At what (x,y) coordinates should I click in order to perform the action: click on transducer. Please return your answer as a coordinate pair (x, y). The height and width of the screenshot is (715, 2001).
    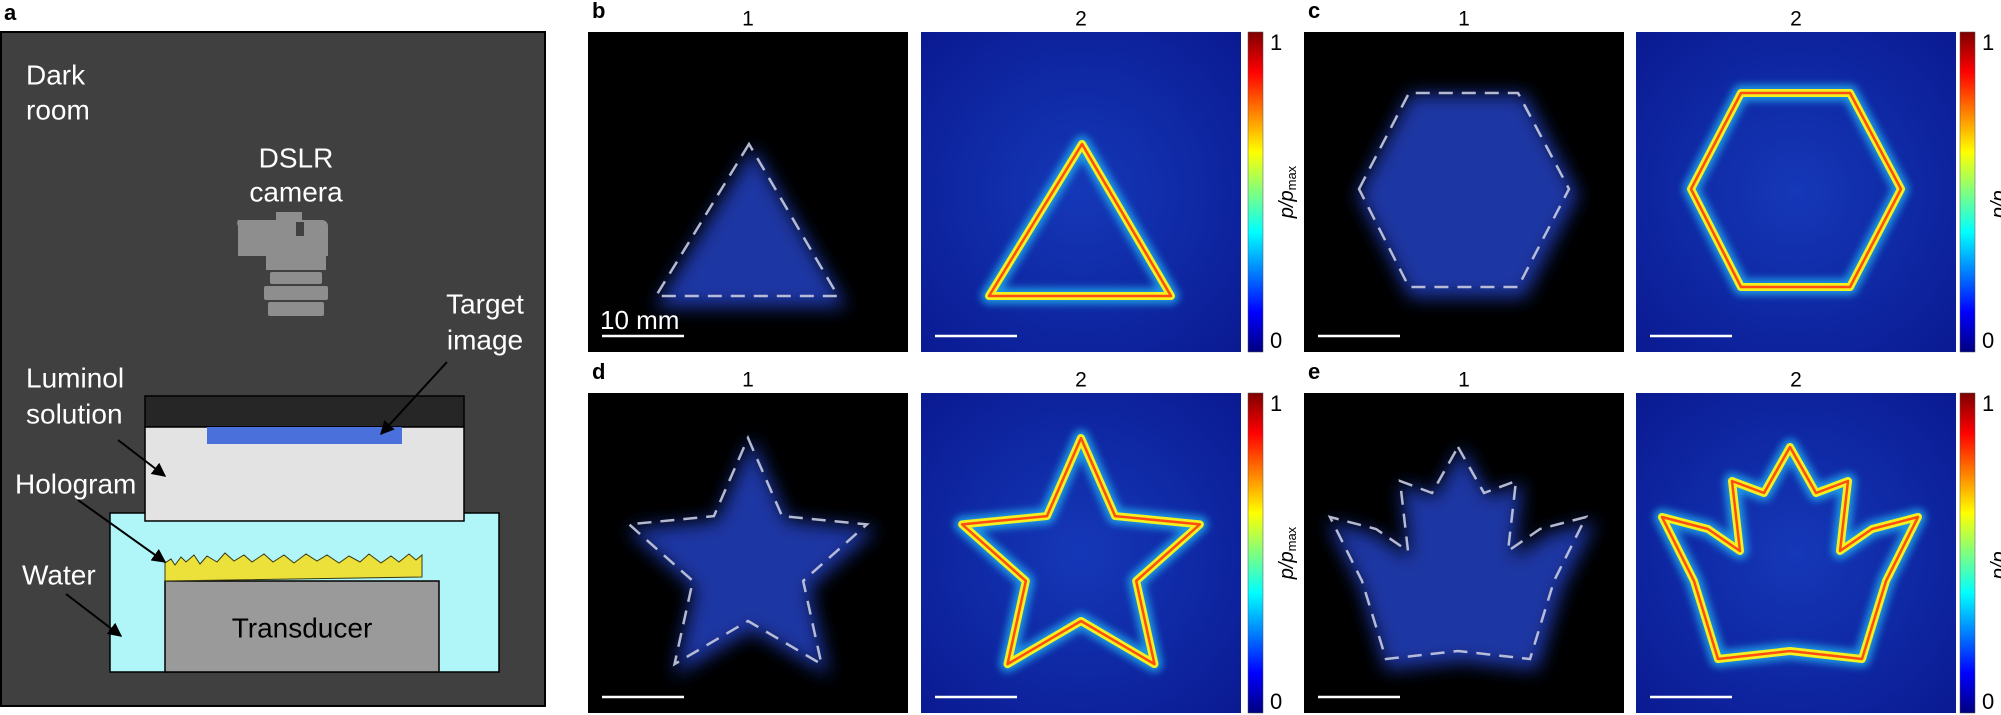
    Looking at the image, I should click on (302, 626).